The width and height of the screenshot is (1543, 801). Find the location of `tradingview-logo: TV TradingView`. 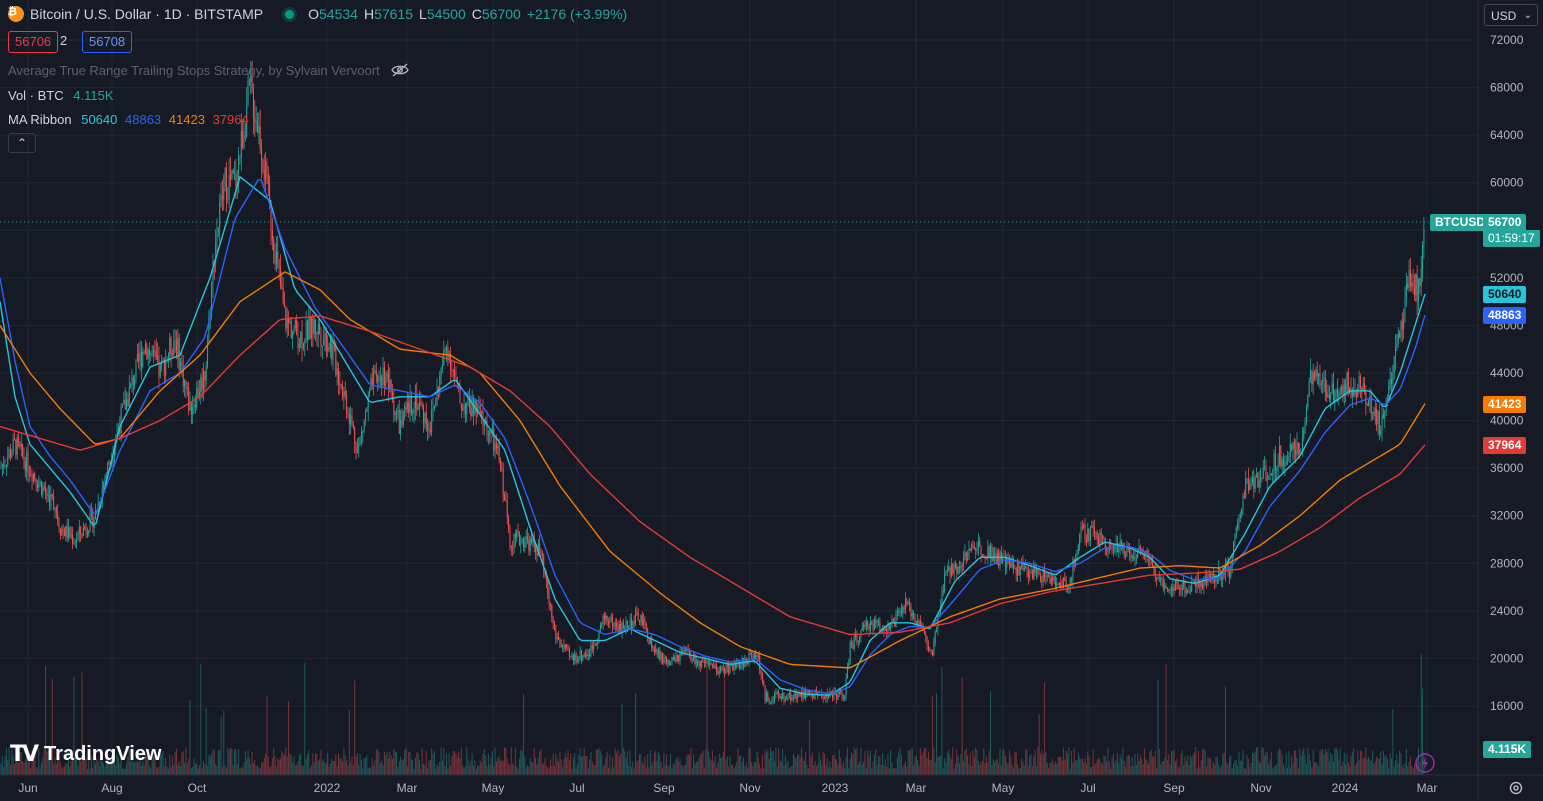

tradingview-logo: TV TradingView is located at coordinates (86, 754).